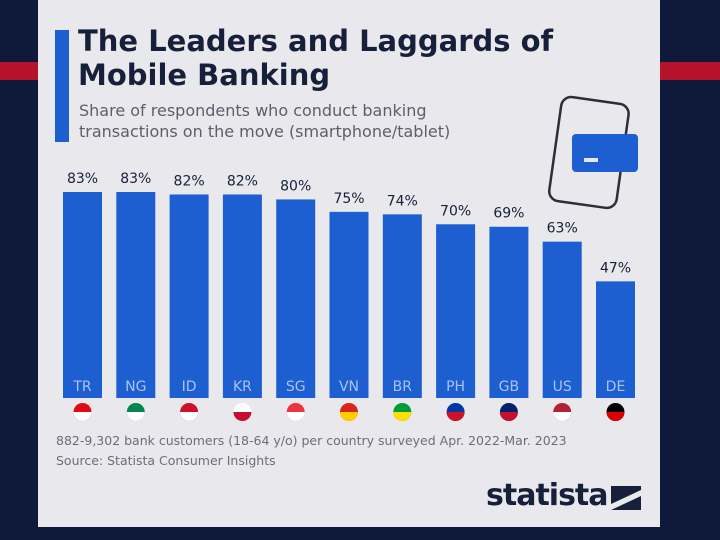 The image size is (720, 540). Describe the element at coordinates (562, 229) in the screenshot. I see `value-label: 63%` at that location.